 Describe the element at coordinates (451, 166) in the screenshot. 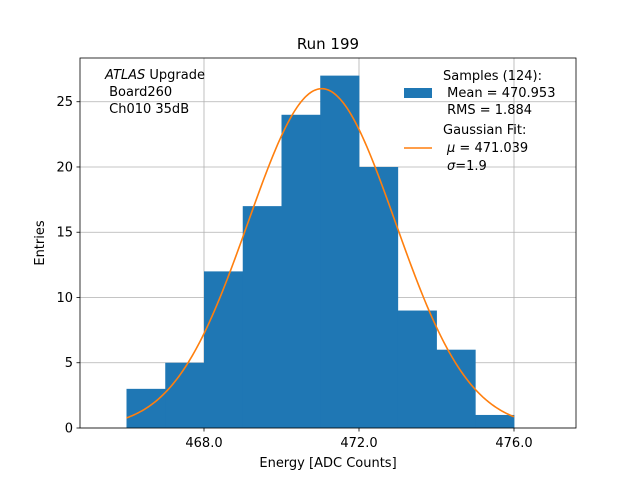

I see `legend-sigma-symbol: σ` at that location.